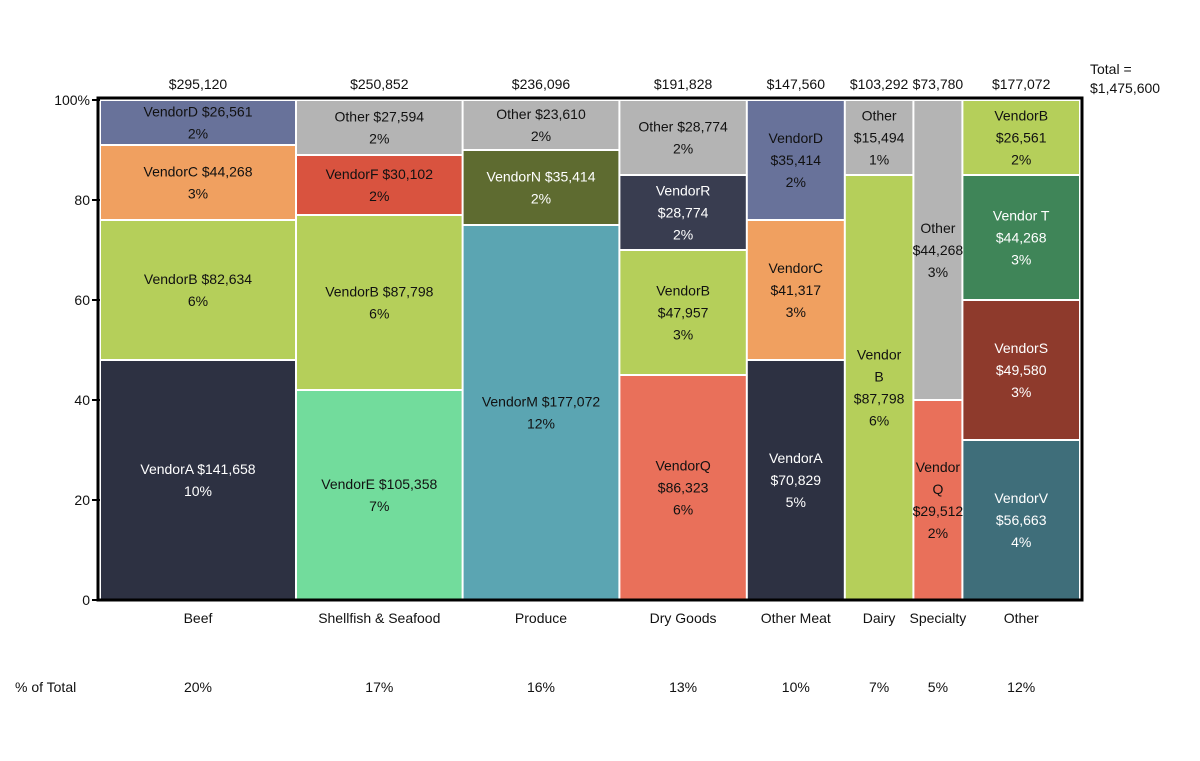 This screenshot has height=761, width=1200. I want to click on segment-label-line: VendorF $30,102, so click(380, 174).